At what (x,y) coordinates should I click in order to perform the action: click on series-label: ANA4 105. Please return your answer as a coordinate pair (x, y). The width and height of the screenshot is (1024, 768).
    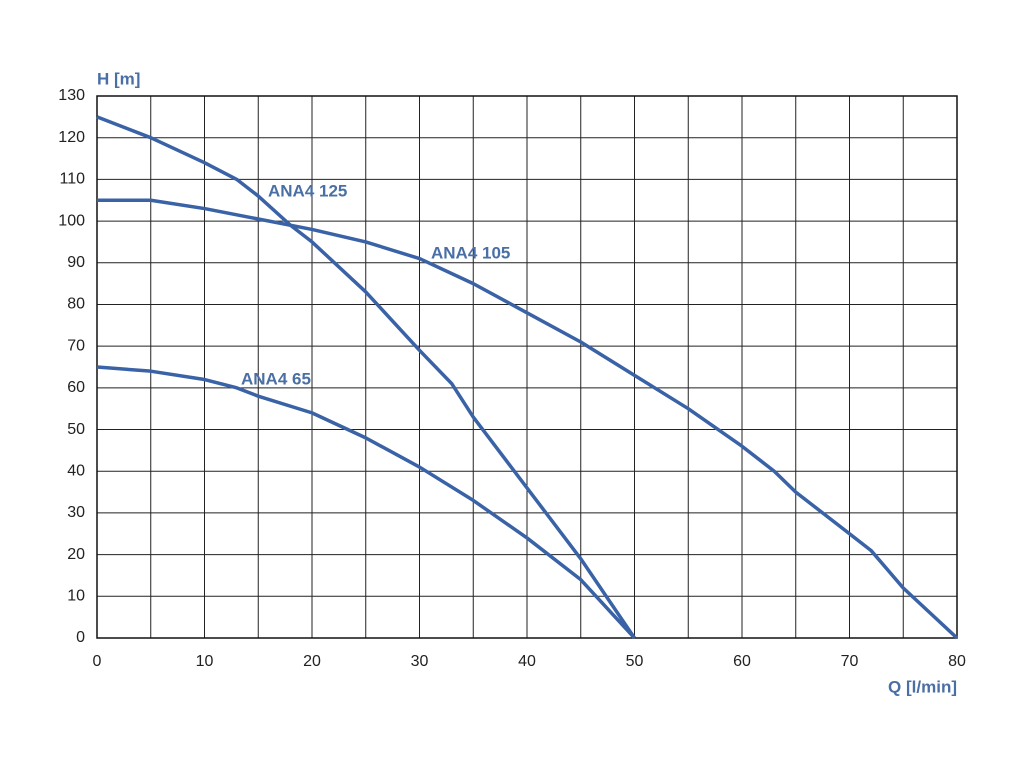
    Looking at the image, I should click on (470, 252).